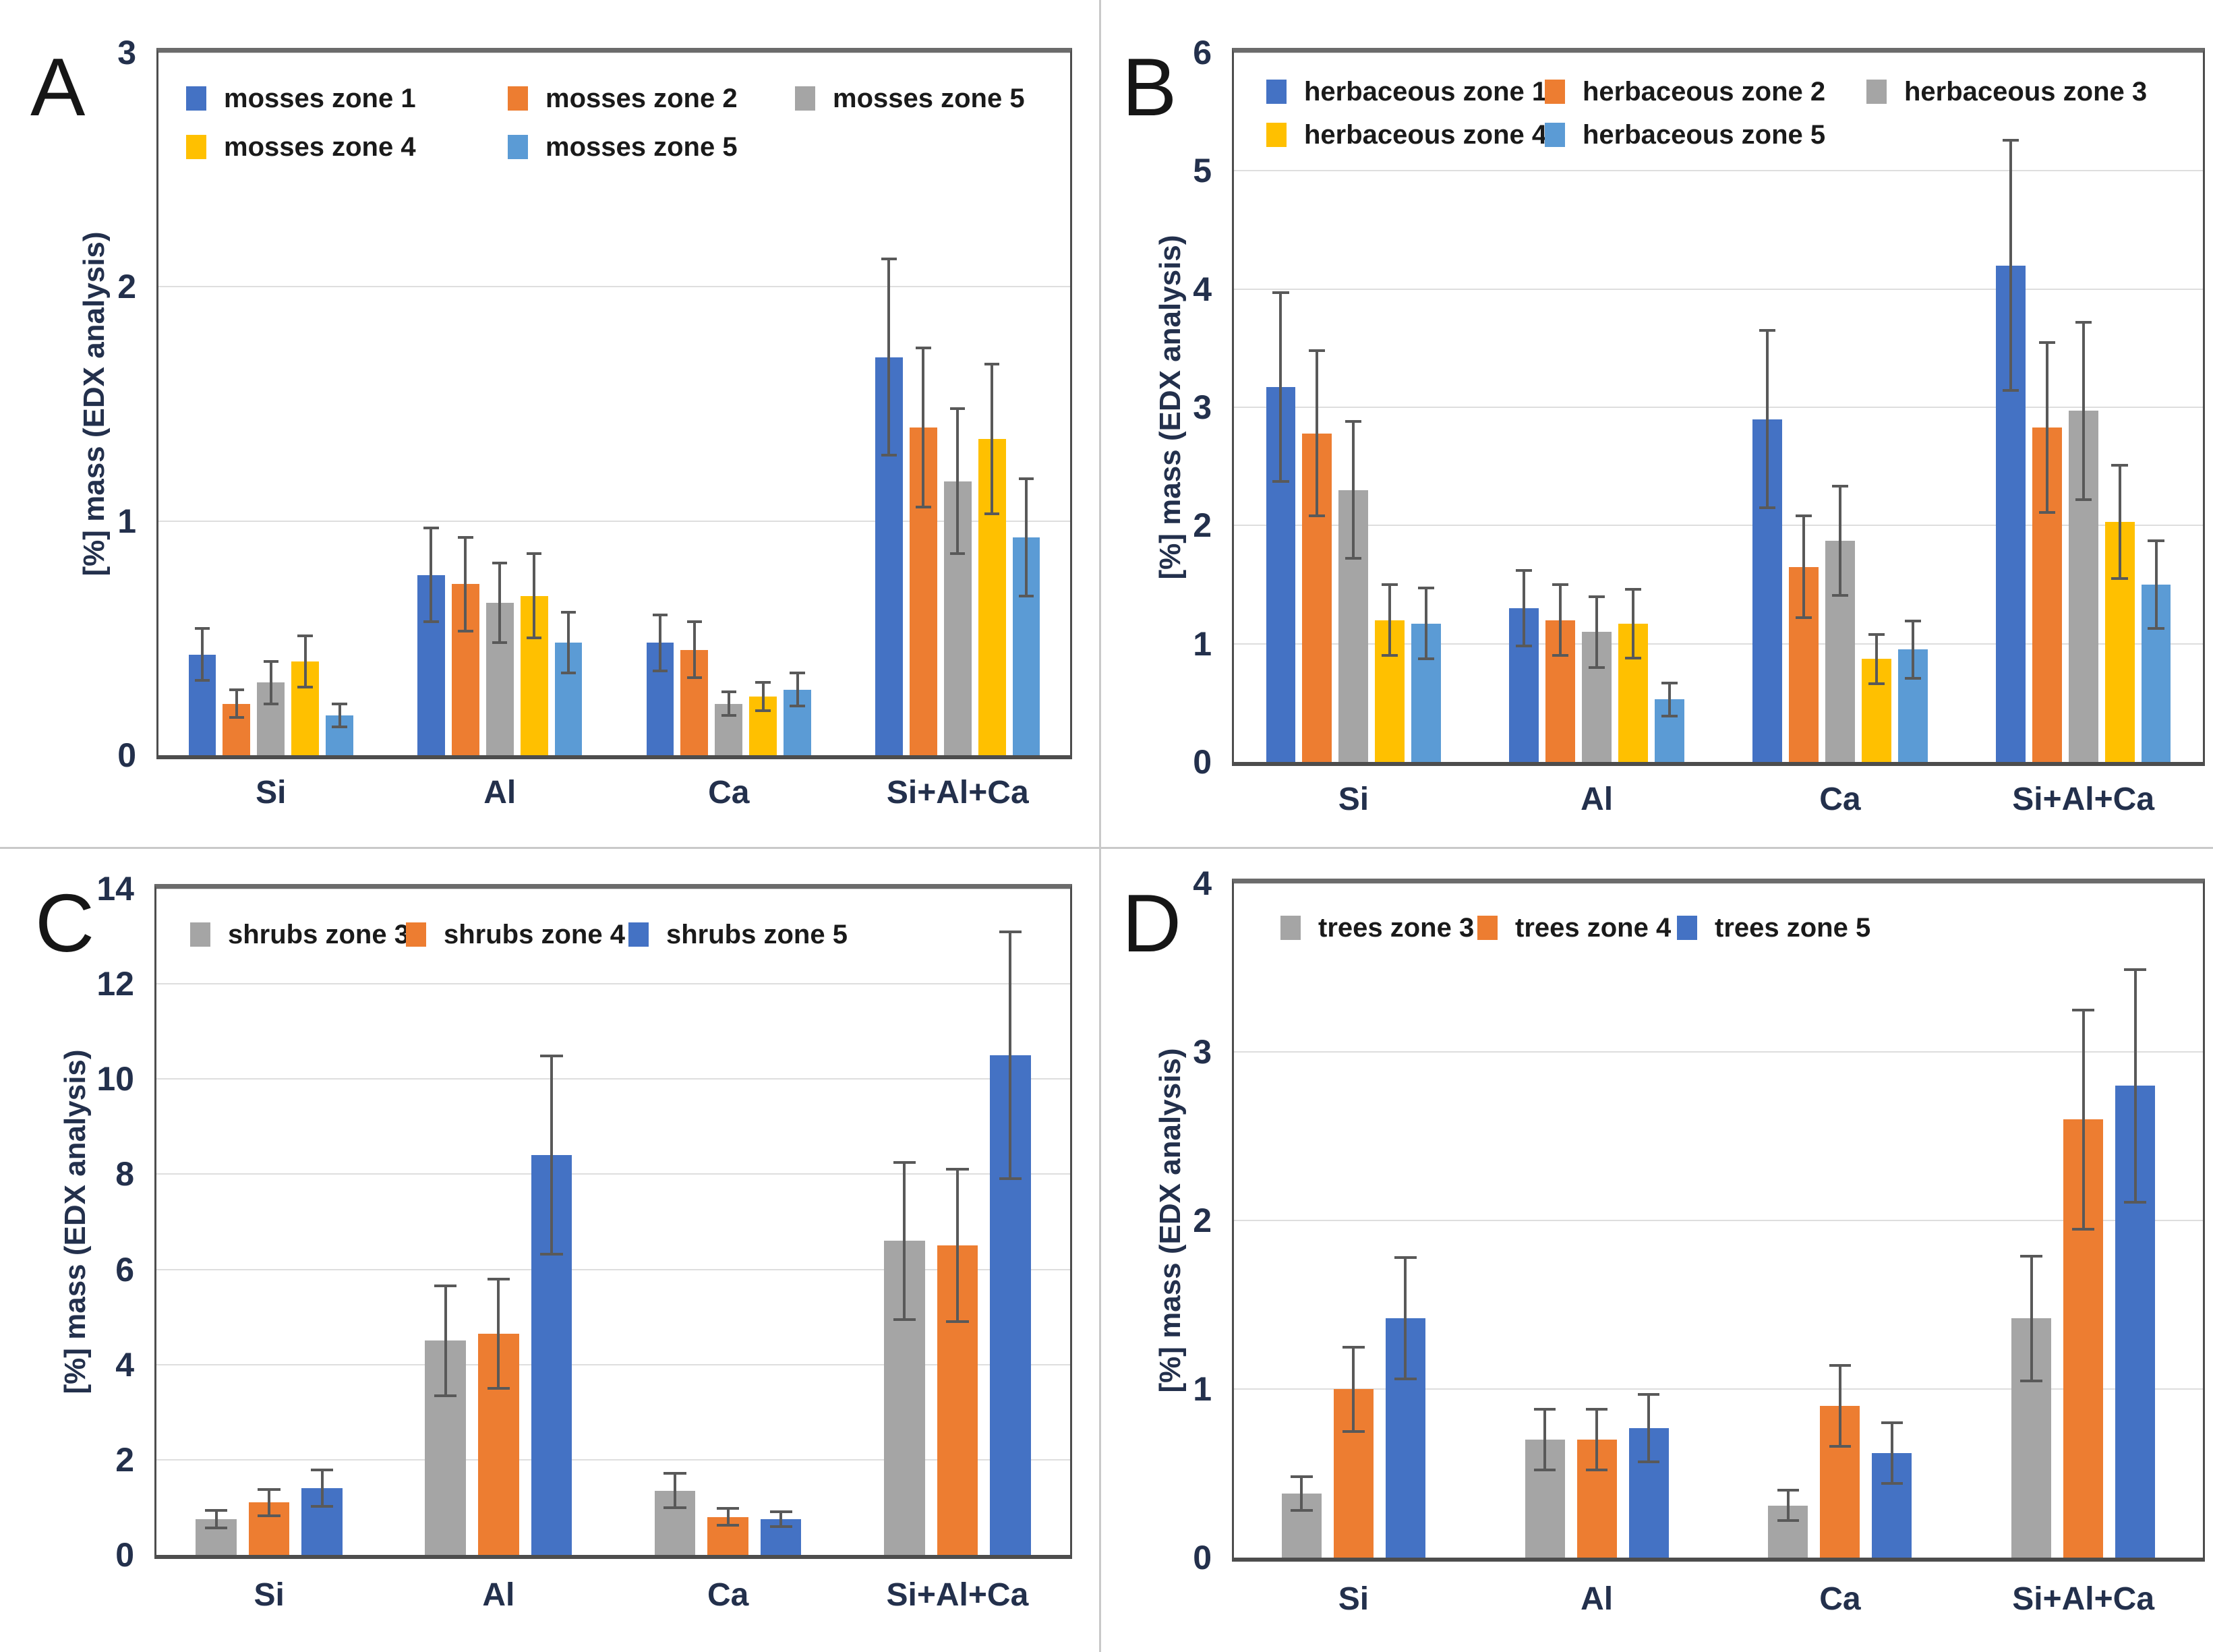  I want to click on legend-item-shrubs-zone-4: shrubs zone 4, so click(547, 936).